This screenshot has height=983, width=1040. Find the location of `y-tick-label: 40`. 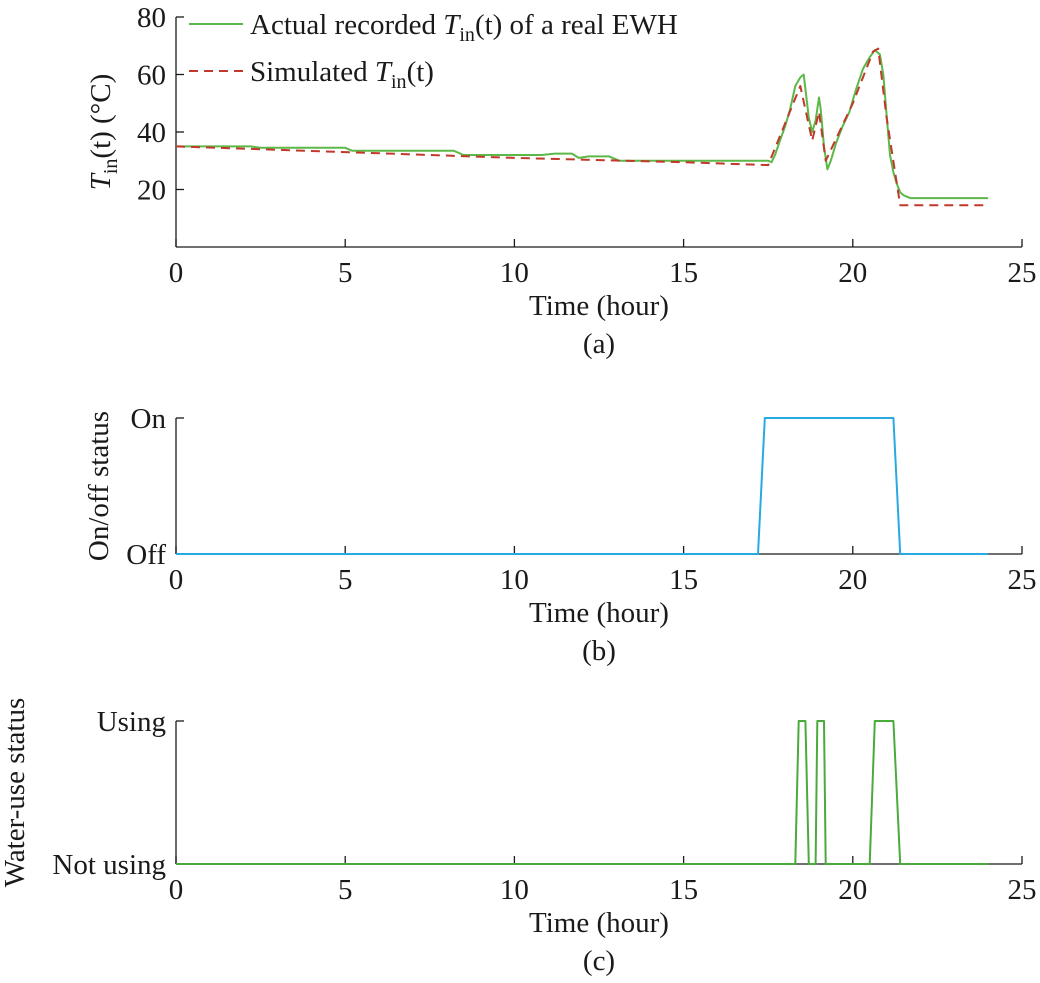

y-tick-label: 40 is located at coordinates (151, 133).